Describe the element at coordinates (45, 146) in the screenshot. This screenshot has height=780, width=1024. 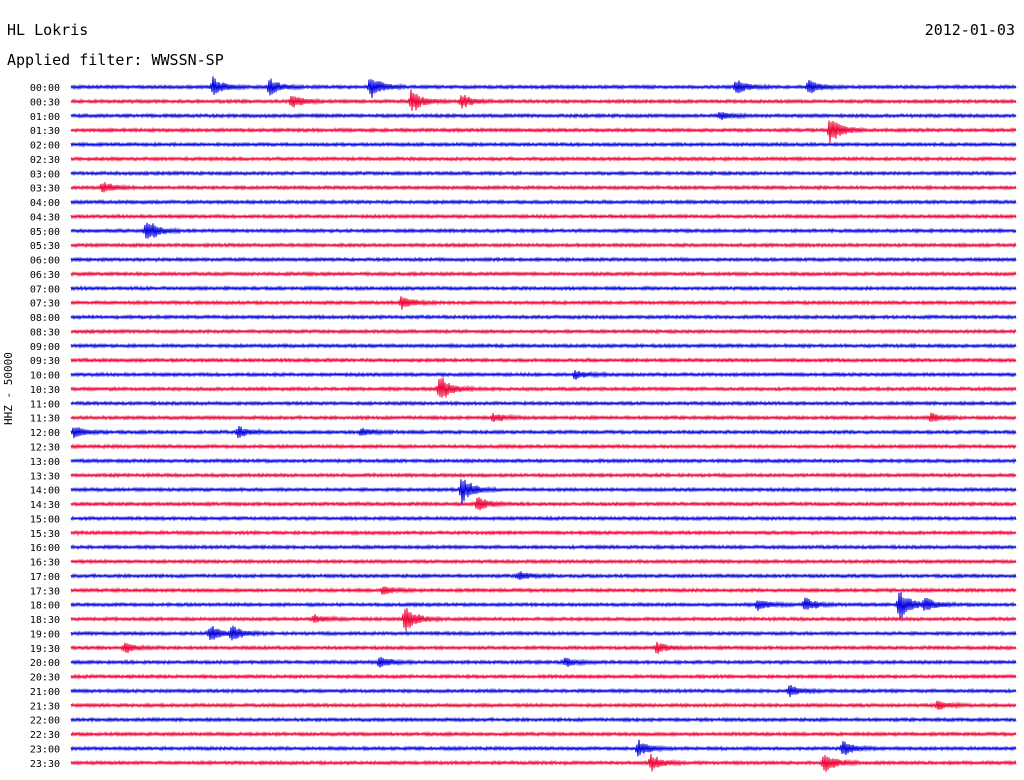
I see `time-label: 02:00` at that location.